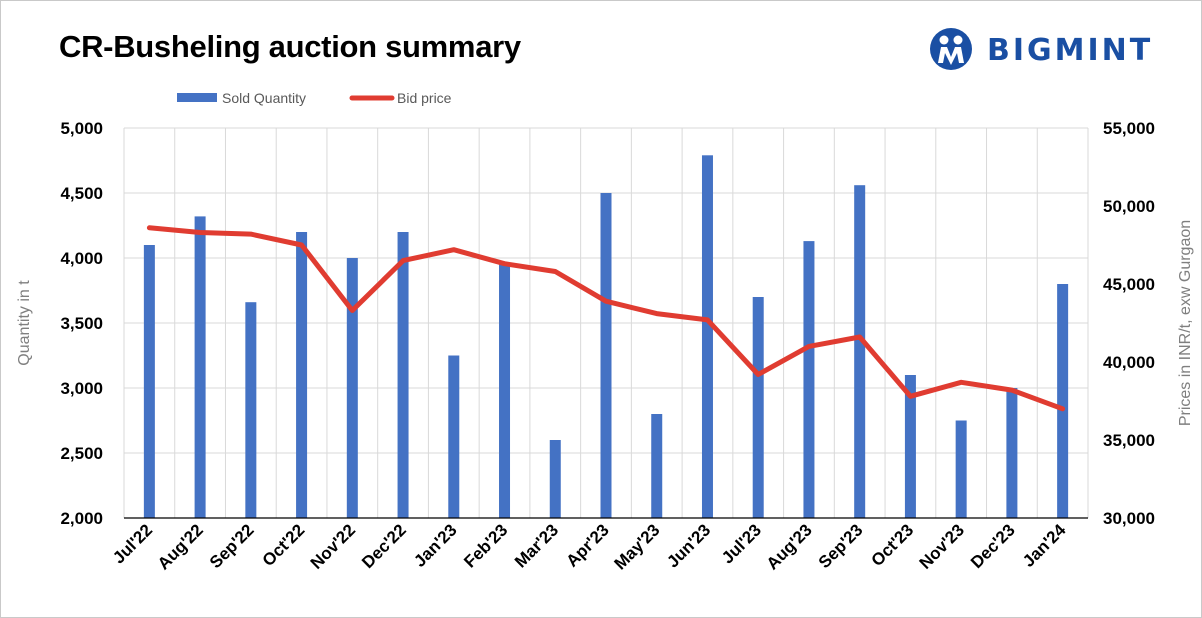 The width and height of the screenshot is (1202, 618). What do you see at coordinates (1129, 128) in the screenshot?
I see `y2-tick-label: 55,000` at bounding box center [1129, 128].